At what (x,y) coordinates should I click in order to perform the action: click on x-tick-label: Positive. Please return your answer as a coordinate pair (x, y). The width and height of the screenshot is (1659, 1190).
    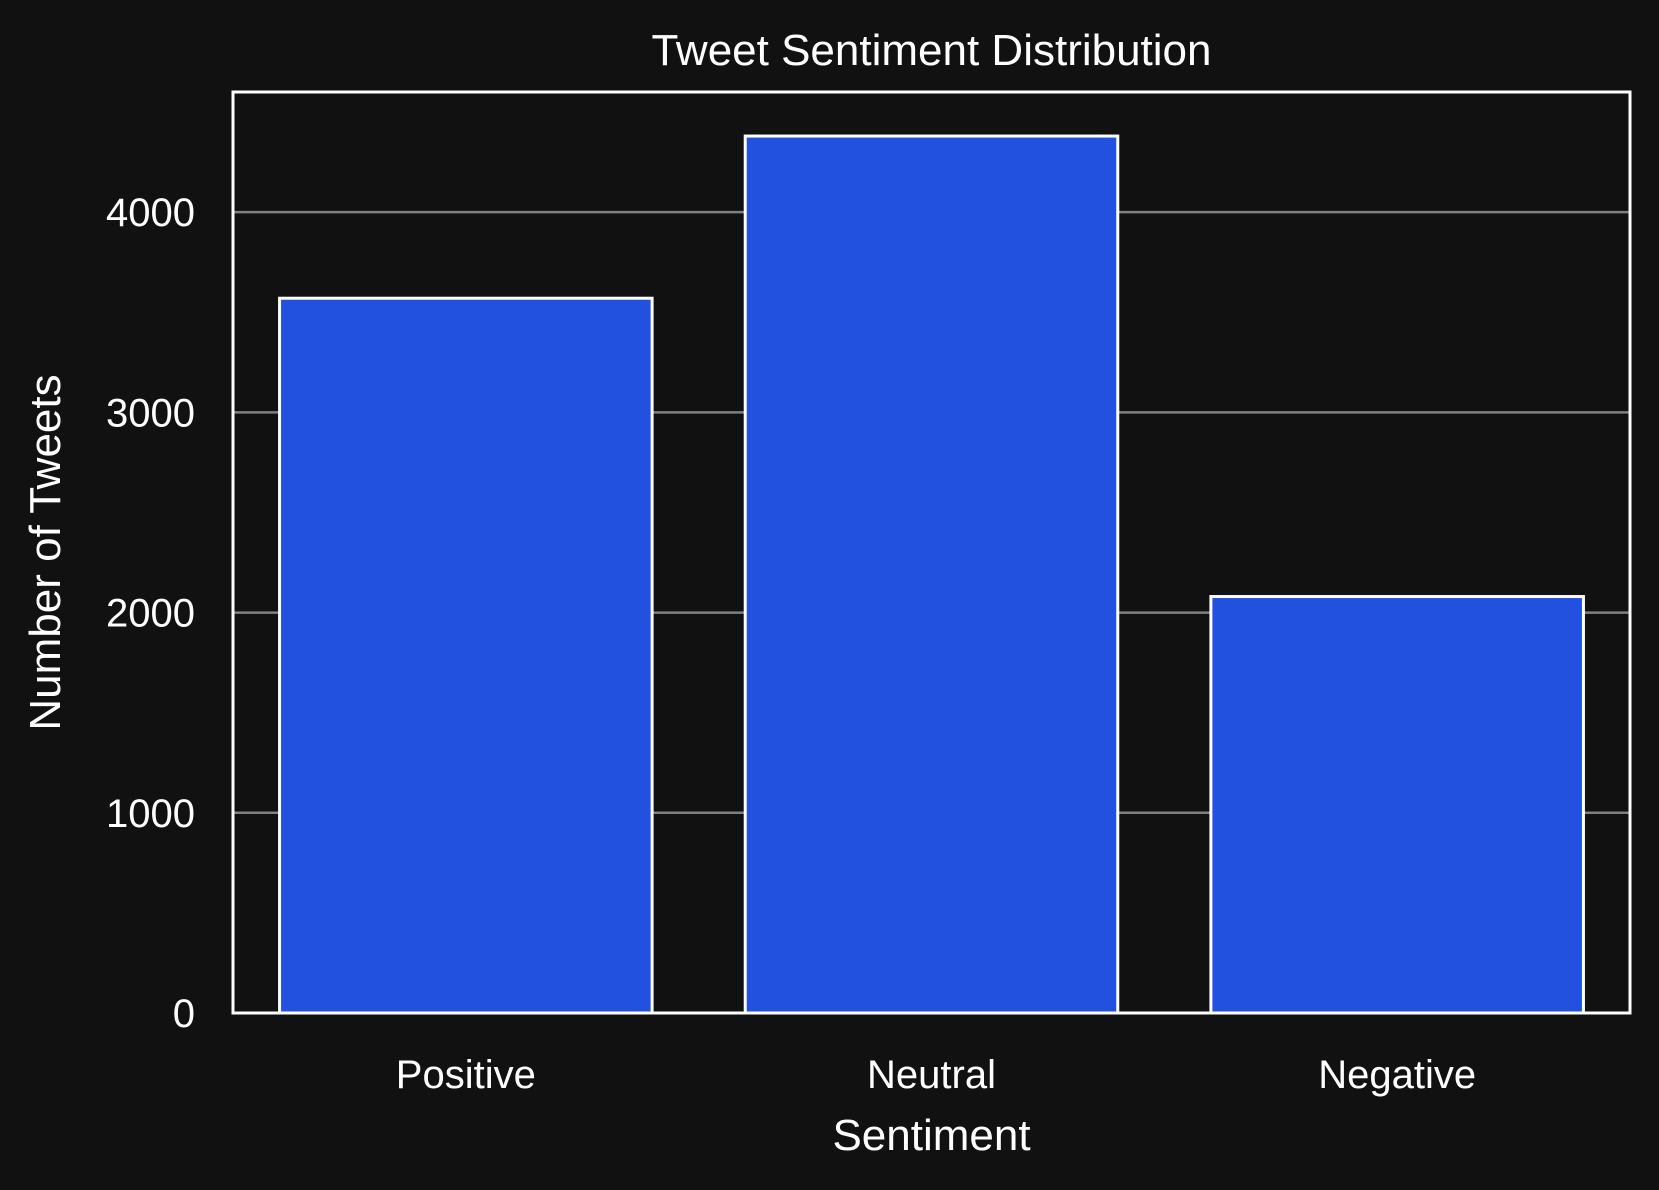
    Looking at the image, I should click on (466, 1075).